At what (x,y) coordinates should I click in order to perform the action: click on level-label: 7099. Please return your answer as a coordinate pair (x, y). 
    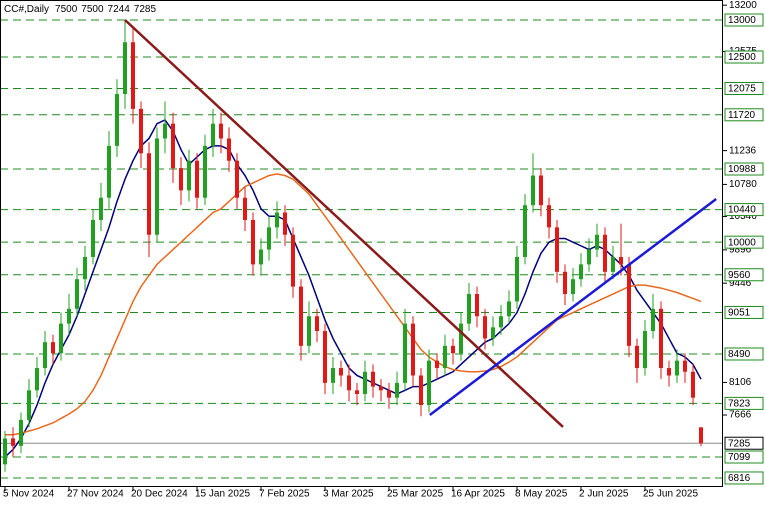
    Looking at the image, I should click on (739, 457).